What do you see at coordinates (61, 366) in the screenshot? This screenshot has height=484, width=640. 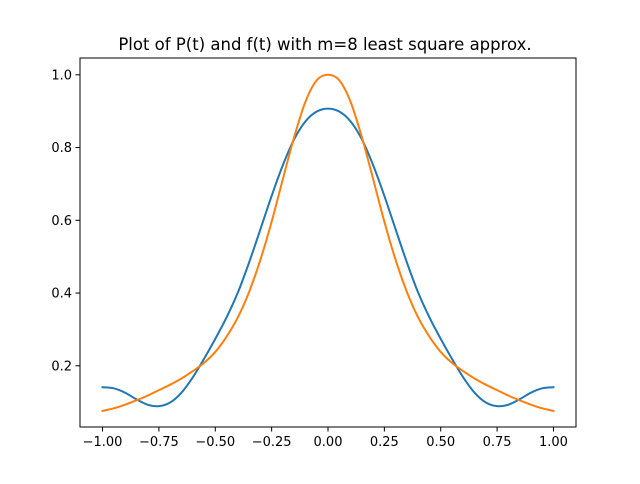 I see `y-tick-label: 0.2` at bounding box center [61, 366].